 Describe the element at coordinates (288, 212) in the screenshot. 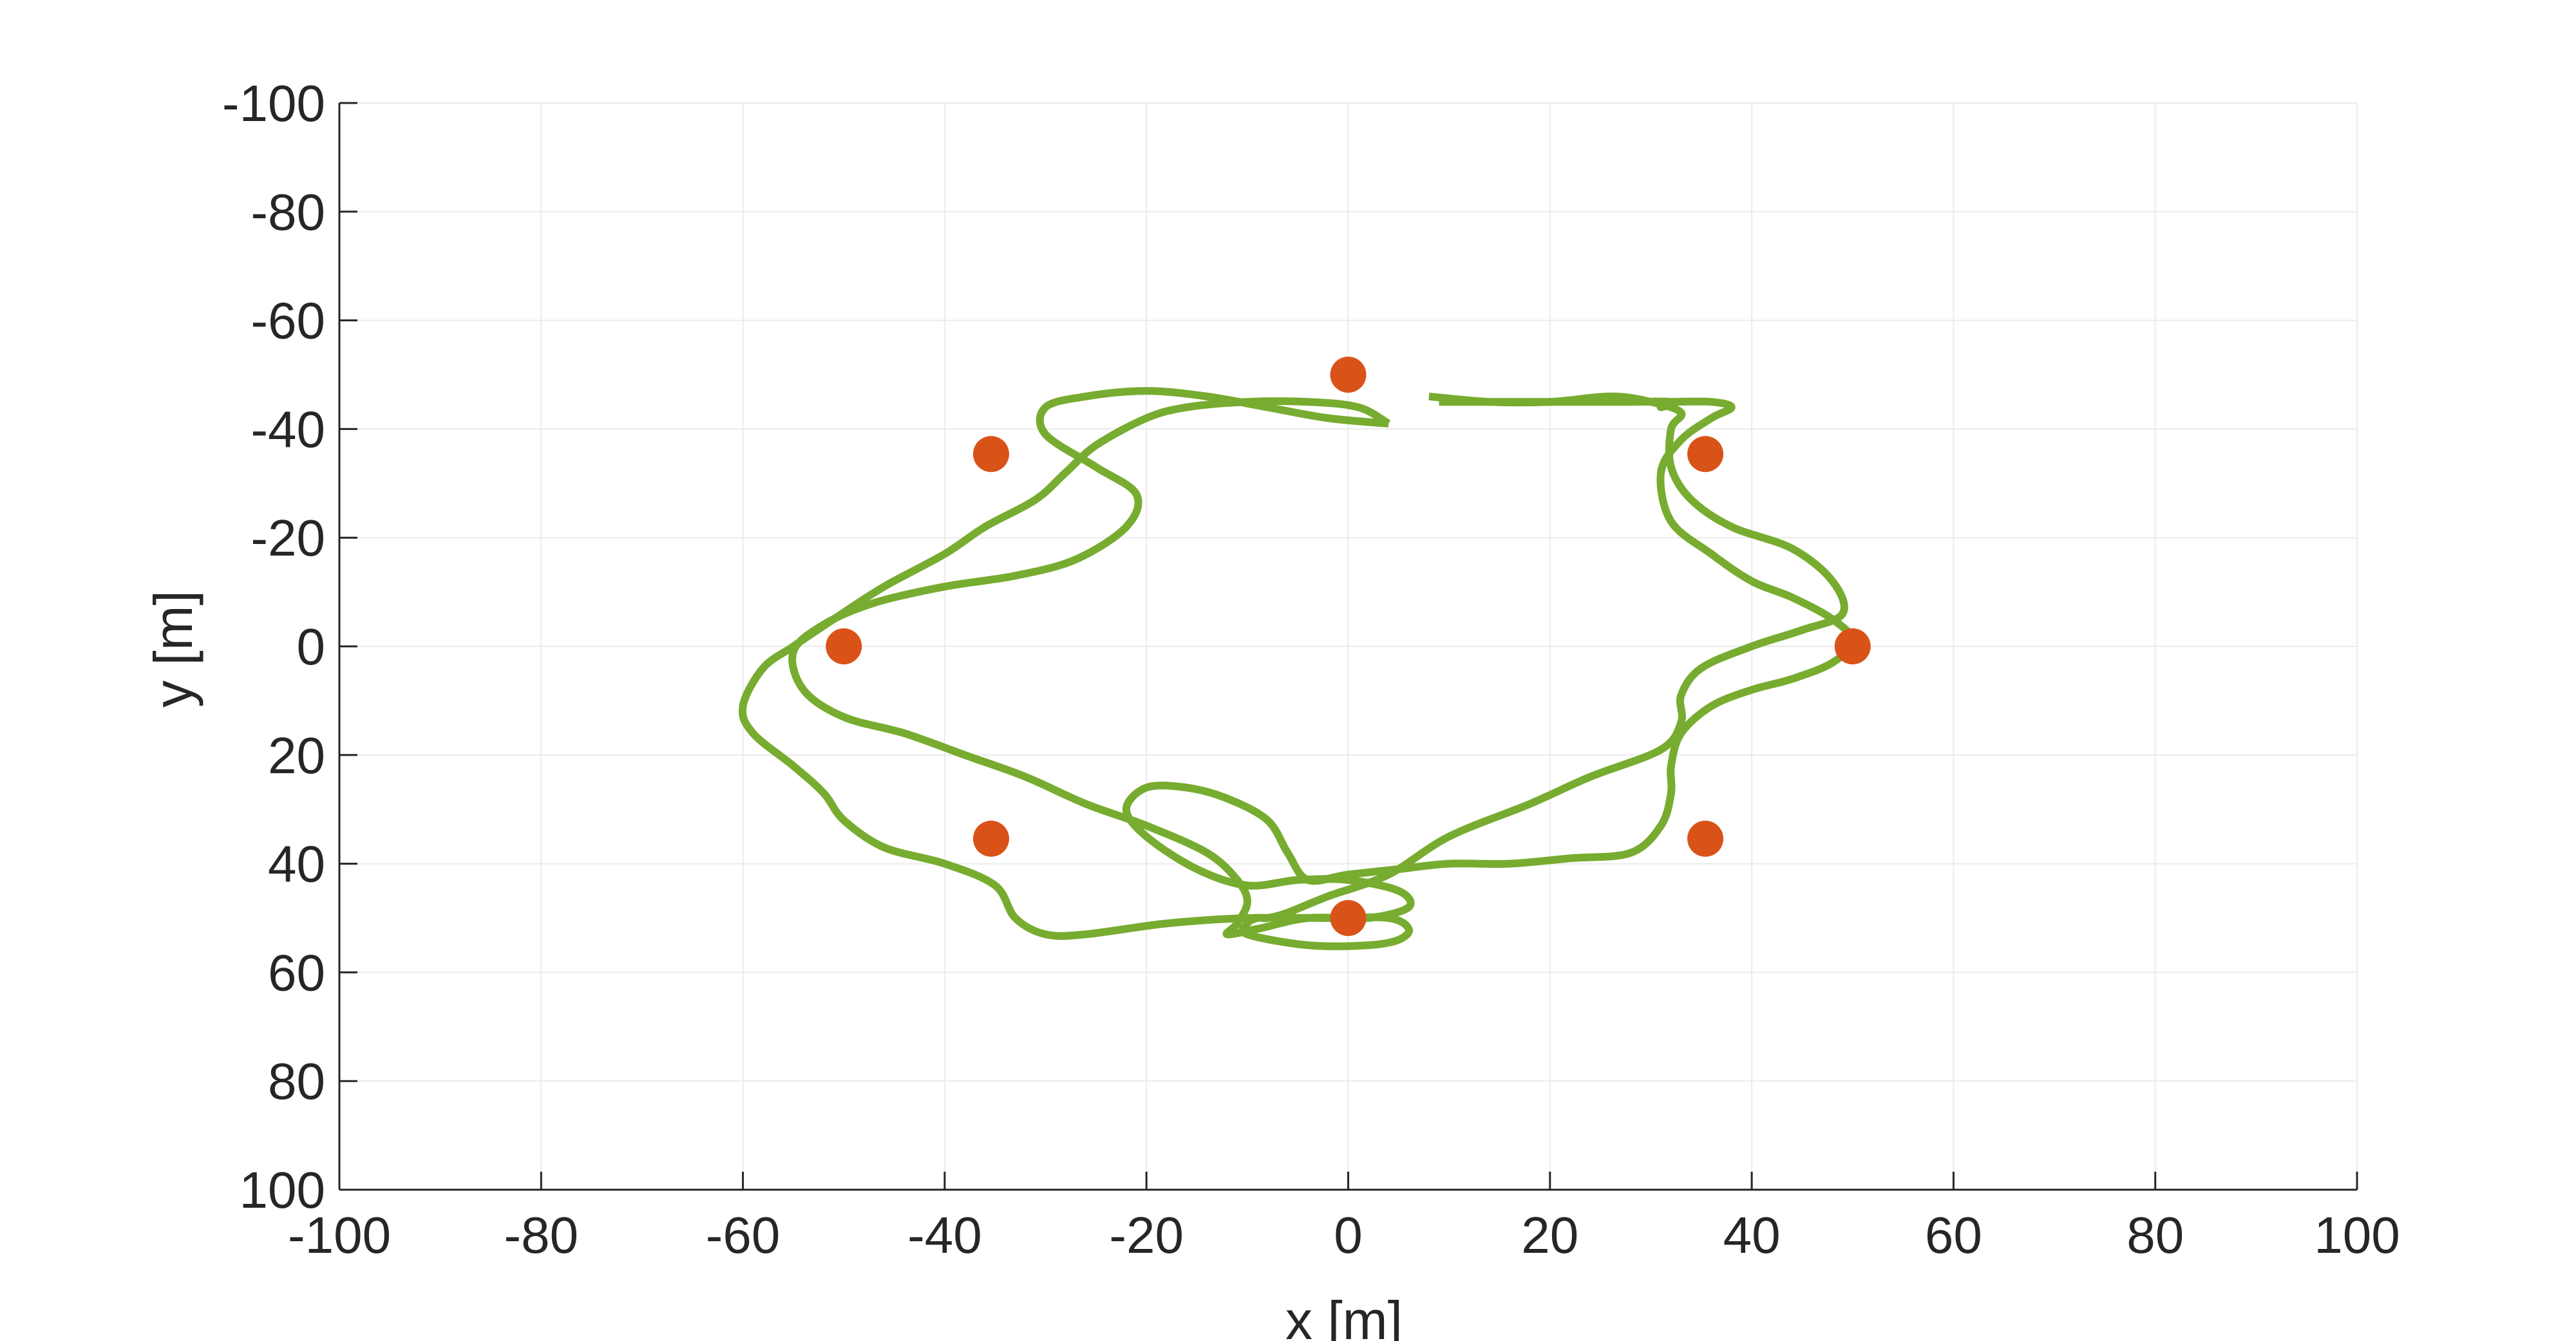

I see `y-tick-label-1: -80` at that location.